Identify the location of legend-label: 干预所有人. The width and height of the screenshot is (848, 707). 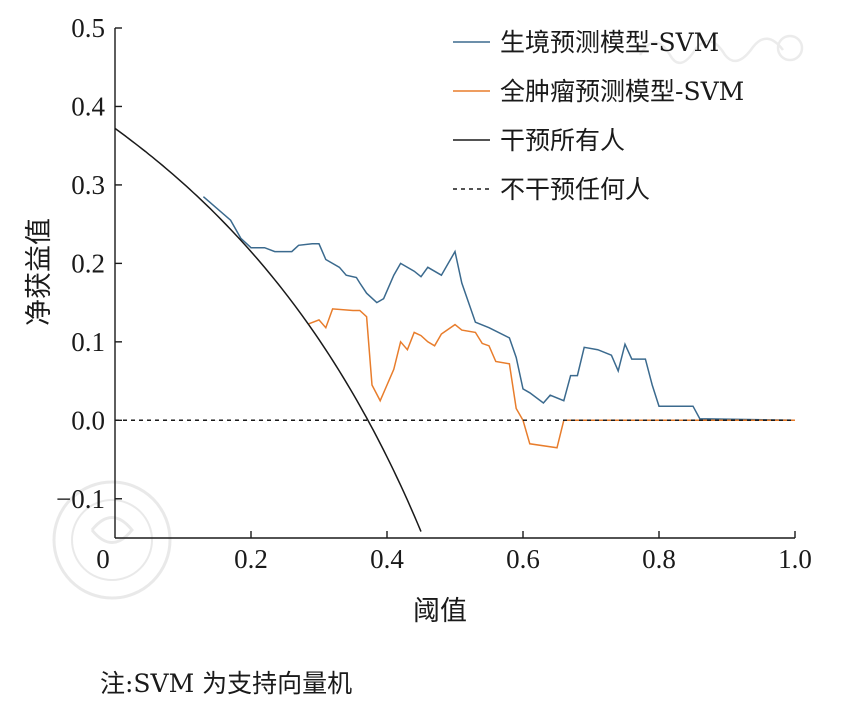
(562, 140).